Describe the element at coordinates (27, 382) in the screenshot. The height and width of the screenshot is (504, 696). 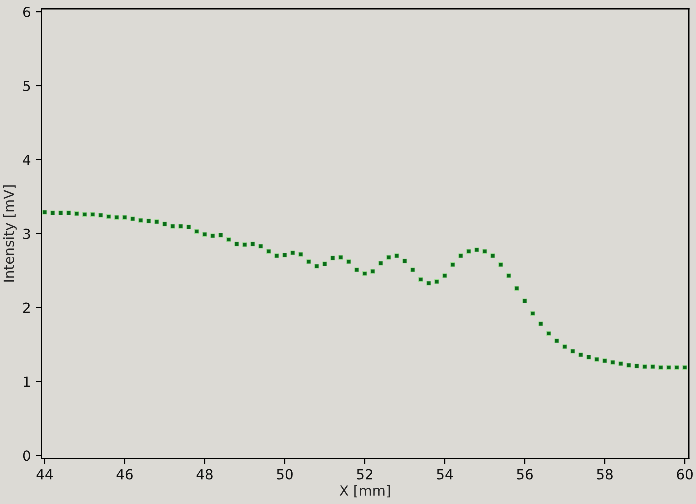
I see `y-tick-label: 1` at that location.